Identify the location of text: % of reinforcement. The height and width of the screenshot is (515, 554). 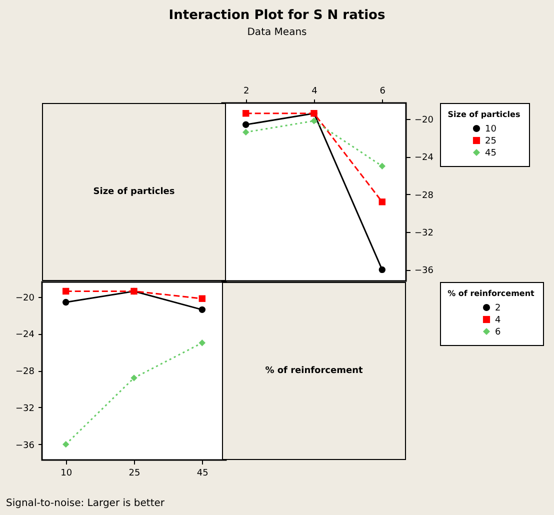
(314, 371).